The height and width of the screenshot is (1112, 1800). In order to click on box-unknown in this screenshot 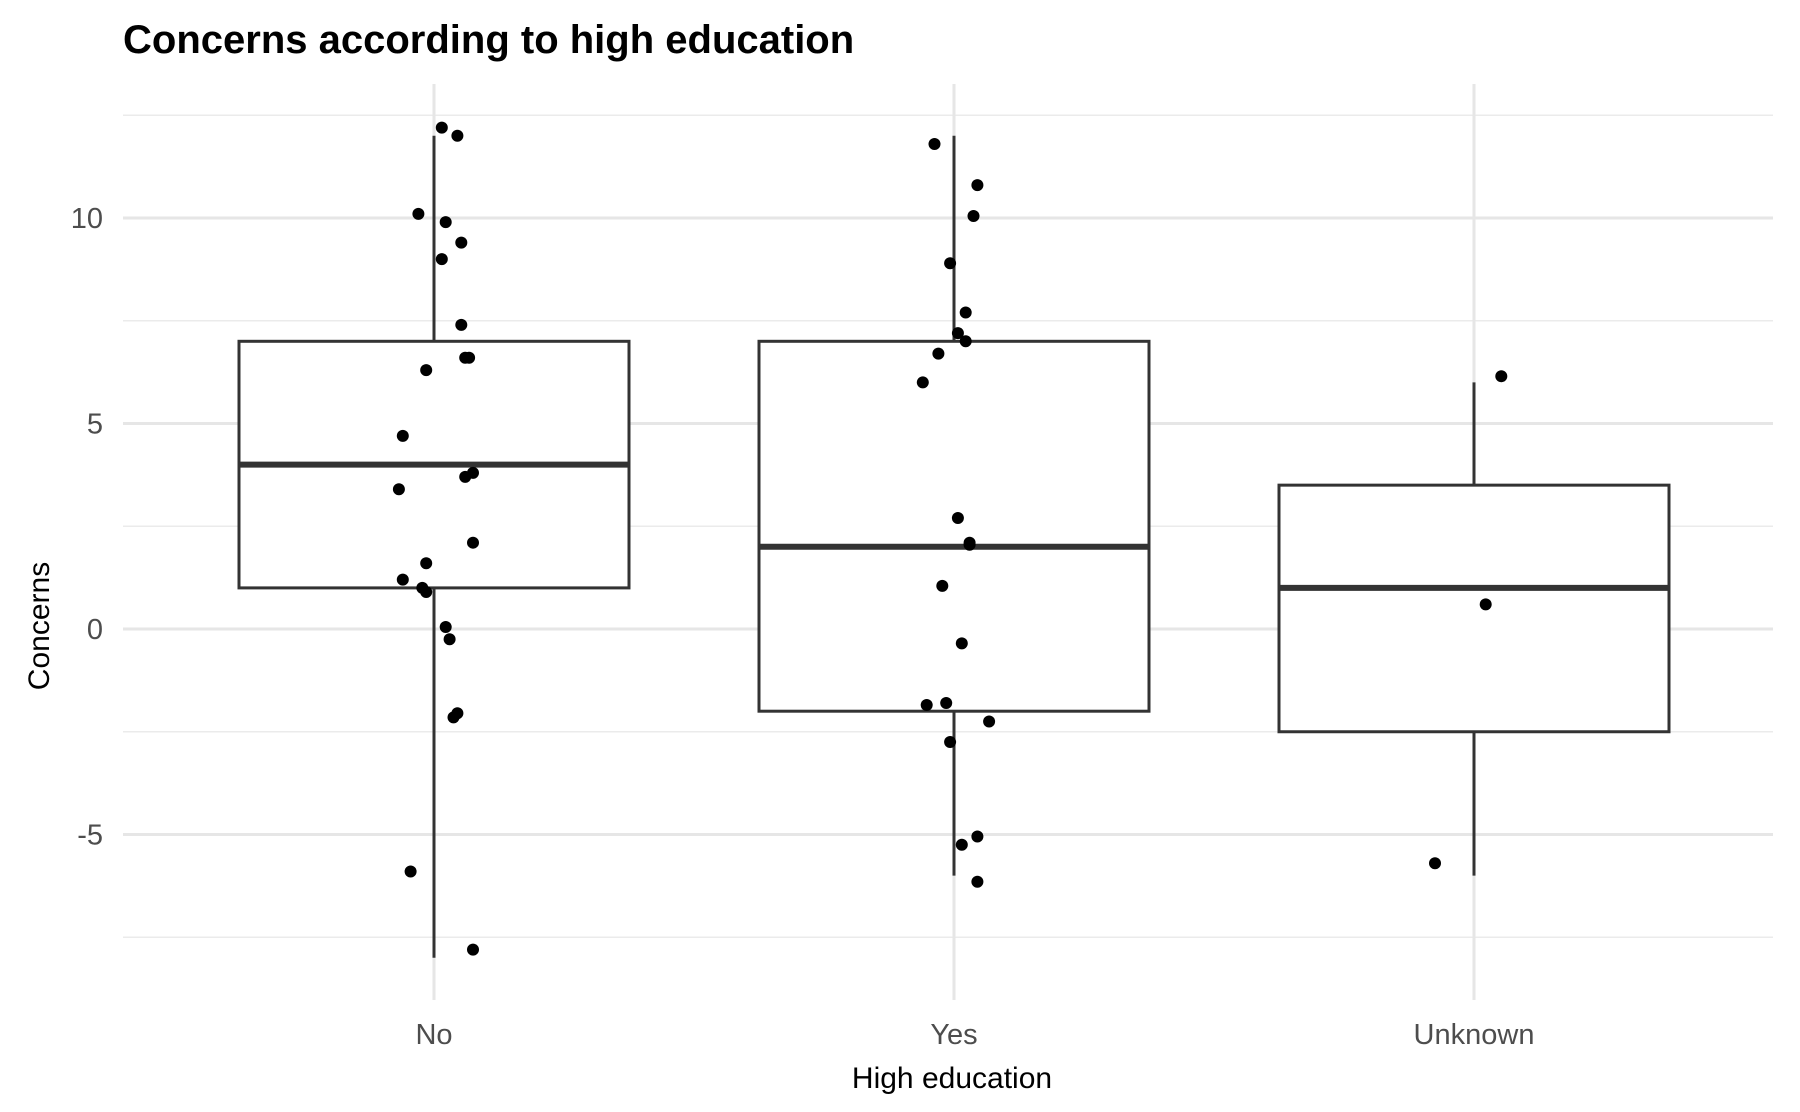, I will do `click(1474, 629)`.